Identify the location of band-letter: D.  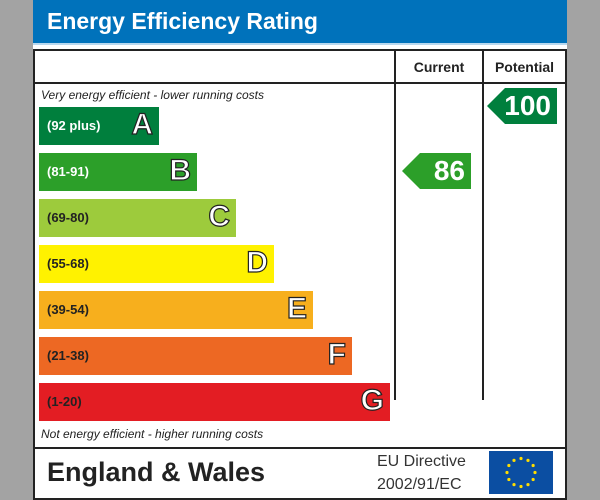
(257, 262).